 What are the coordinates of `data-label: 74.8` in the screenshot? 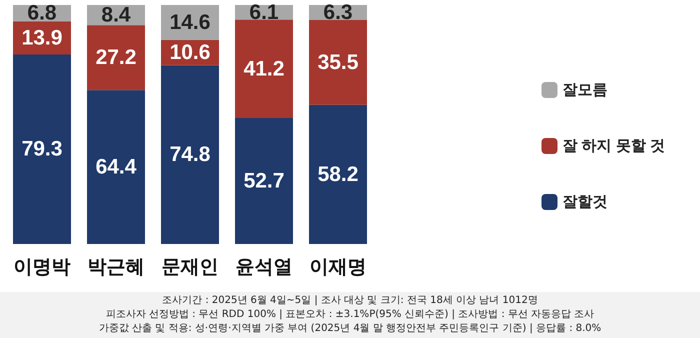 It's located at (190, 154).